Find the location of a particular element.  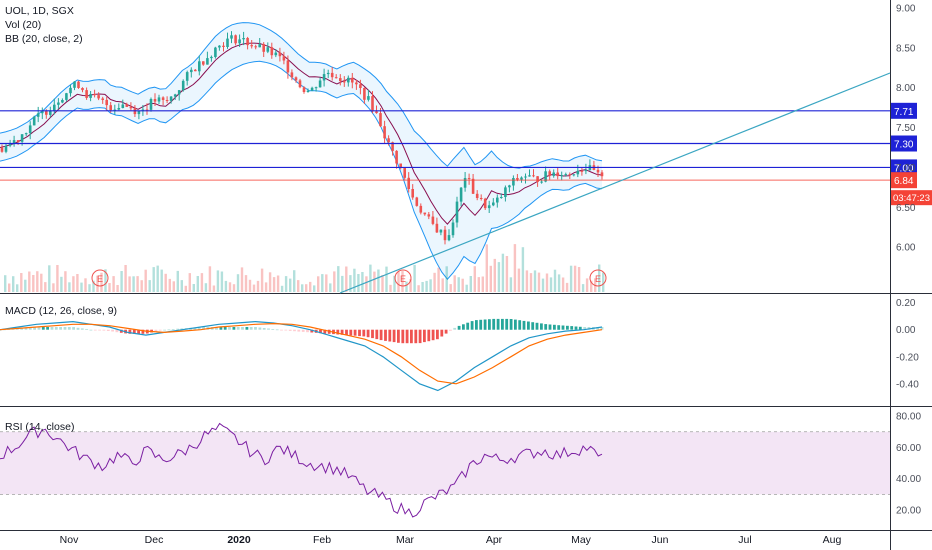

macd-tick-label: -0.40 is located at coordinates (907, 384).